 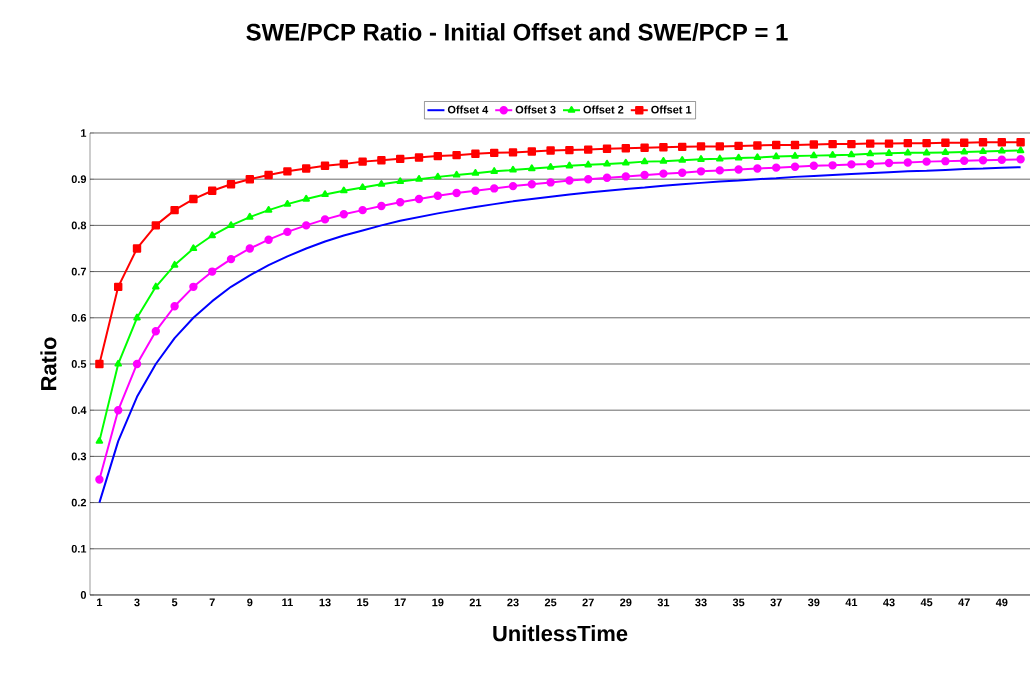 What do you see at coordinates (475, 602) in the screenshot?
I see `x-tick-label: 21` at bounding box center [475, 602].